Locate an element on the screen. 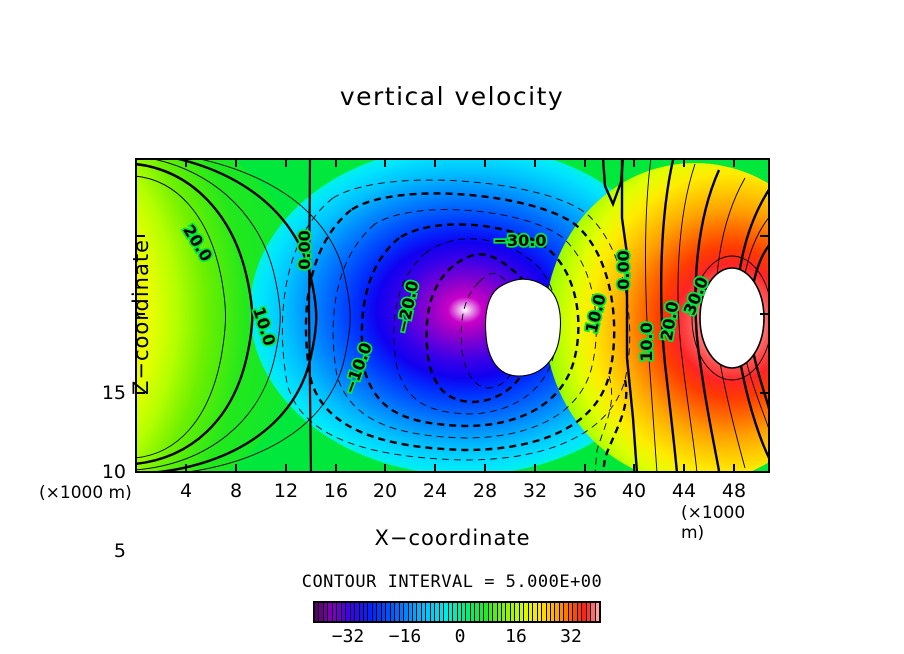  x-axis-unit: (×1000 m) is located at coordinates (713, 523).